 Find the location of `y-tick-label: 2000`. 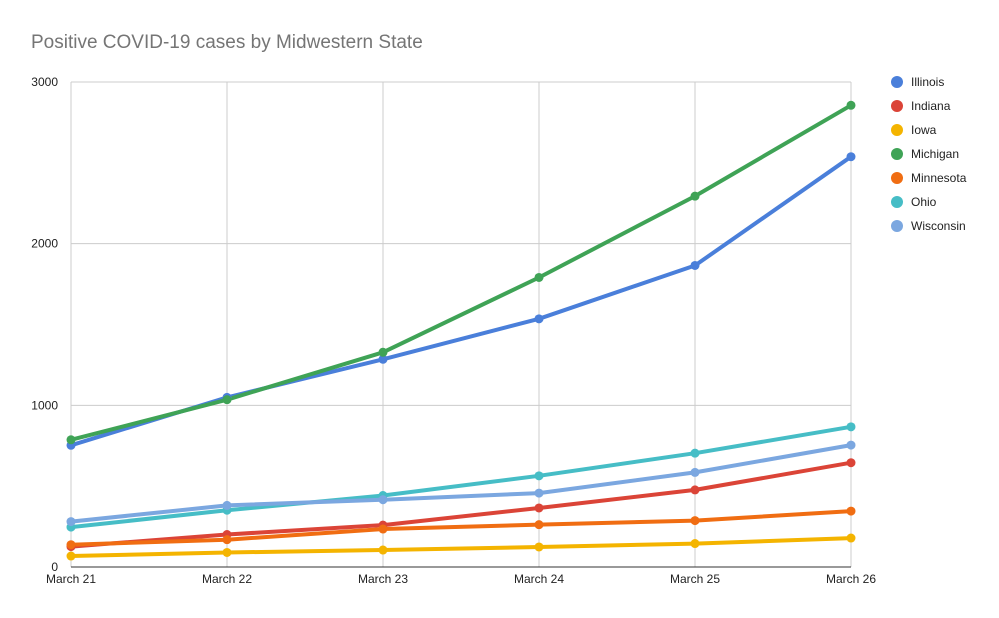

y-tick-label: 2000 is located at coordinates (44, 244).